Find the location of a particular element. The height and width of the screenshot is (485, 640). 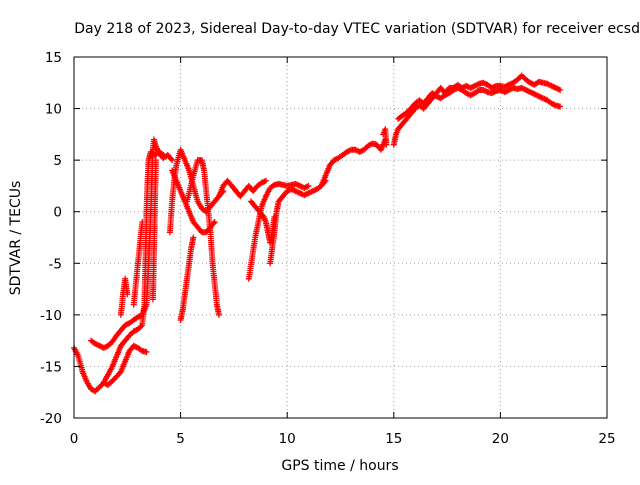

y-tick-label: -10 is located at coordinates (51, 316).